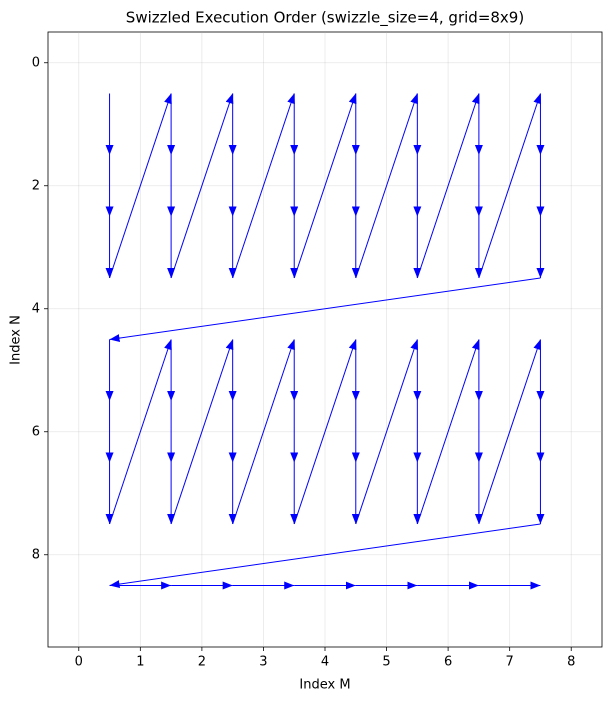  What do you see at coordinates (202, 662) in the screenshot?
I see `x-tick-label: 2` at bounding box center [202, 662].